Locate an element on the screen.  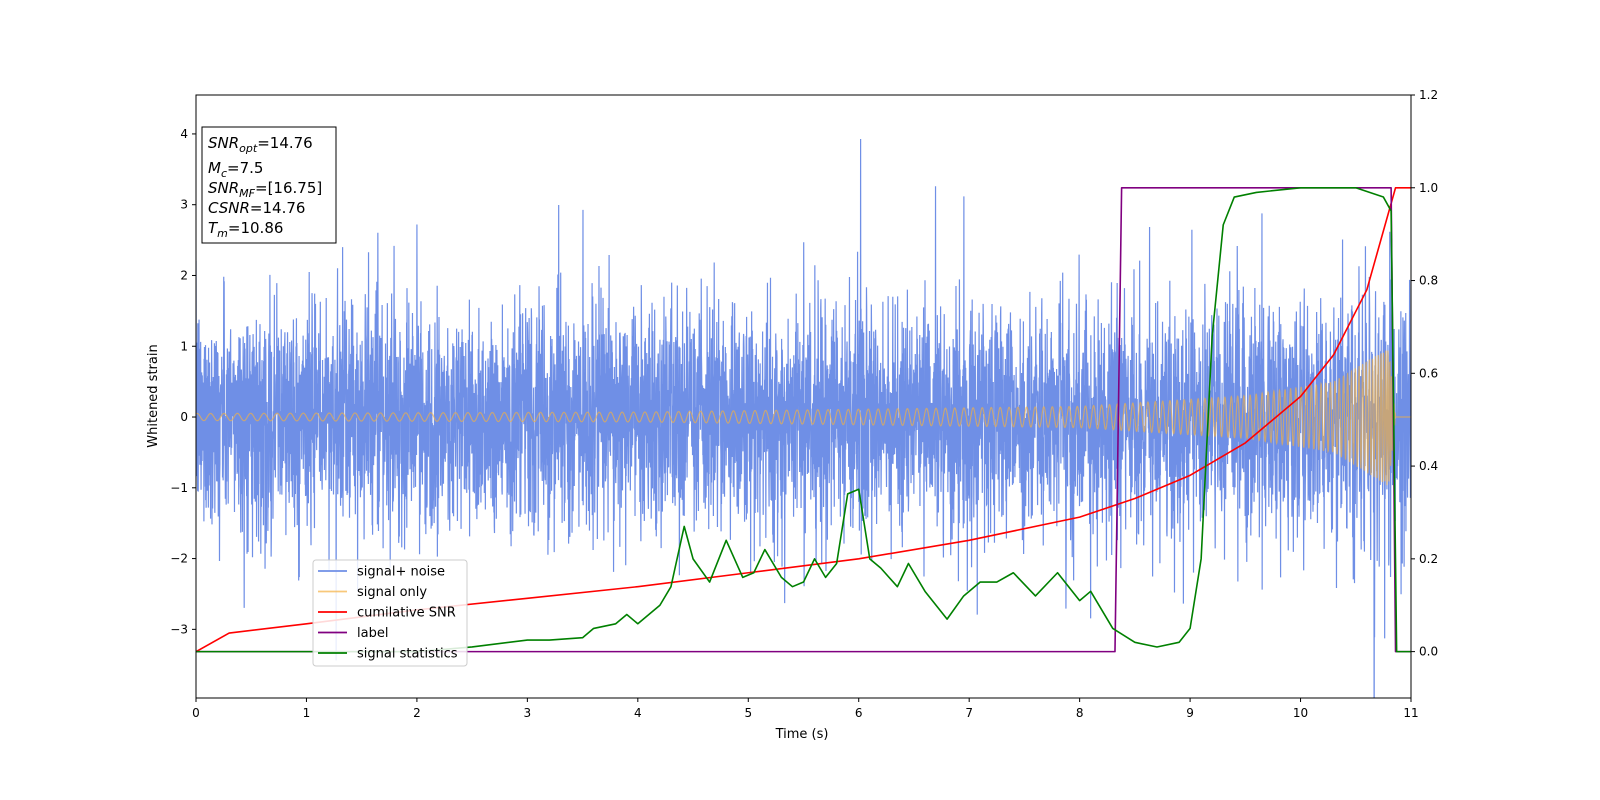
x-tick-label: 7 is located at coordinates (969, 713).